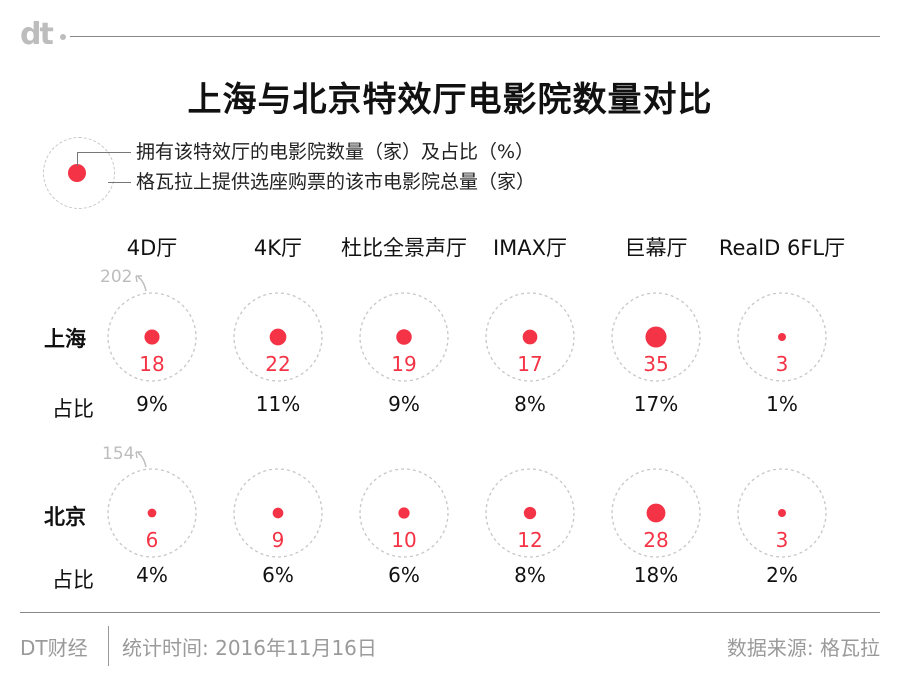 This screenshot has height=685, width=900. What do you see at coordinates (782, 540) in the screenshot?
I see `value-label-1-5: 3` at bounding box center [782, 540].